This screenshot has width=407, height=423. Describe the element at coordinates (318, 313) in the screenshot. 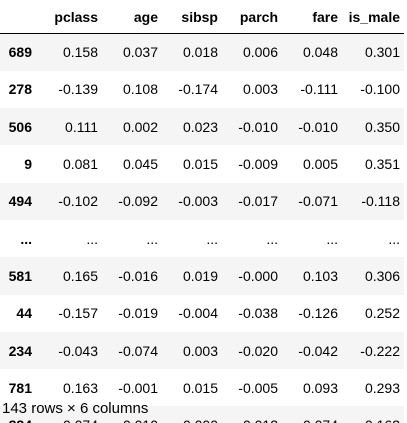

I see `table-cell: -0.126` at that location.